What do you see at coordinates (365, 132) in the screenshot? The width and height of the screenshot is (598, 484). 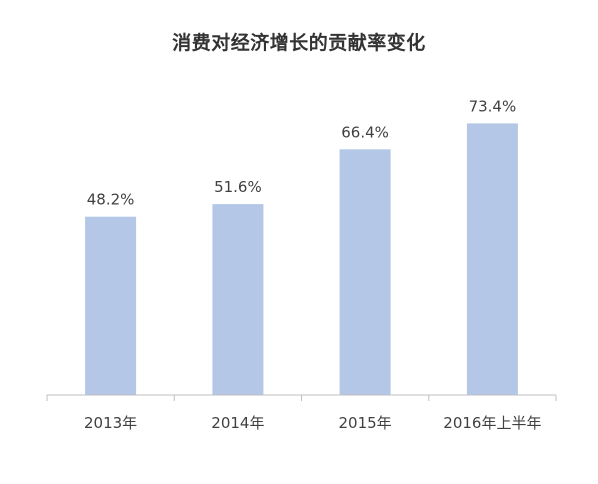 I see `data-label-3: 66.4%` at bounding box center [365, 132].